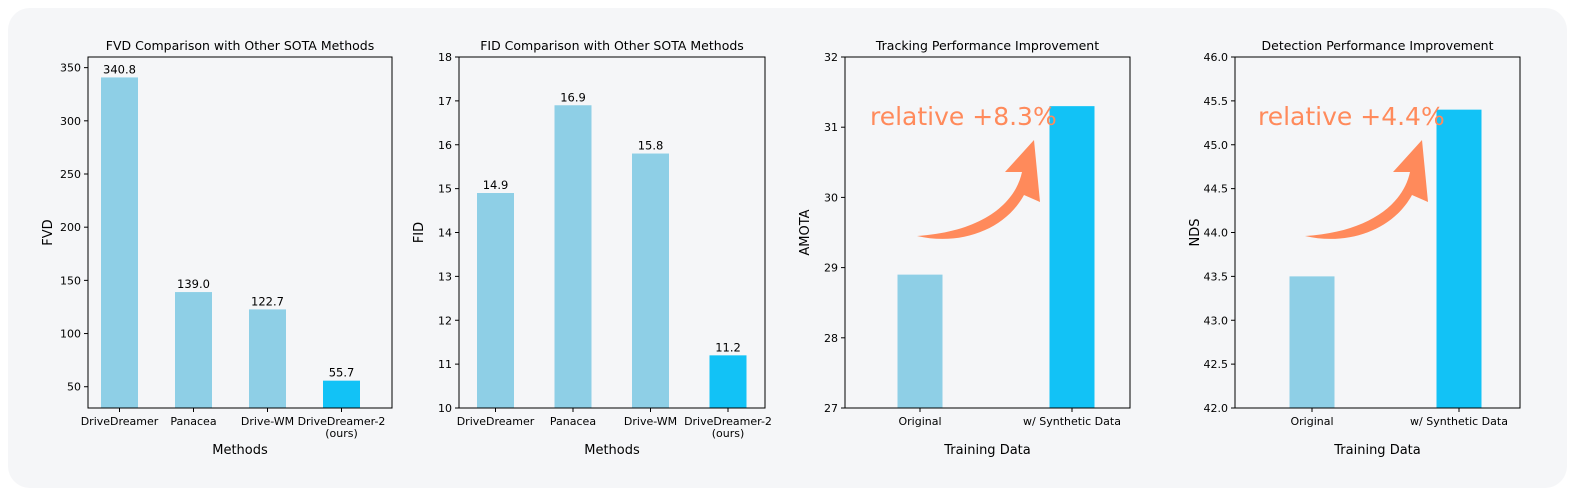 The height and width of the screenshot is (501, 1579). What do you see at coordinates (445, 233) in the screenshot?
I see `y-tick-label: 14` at bounding box center [445, 233].